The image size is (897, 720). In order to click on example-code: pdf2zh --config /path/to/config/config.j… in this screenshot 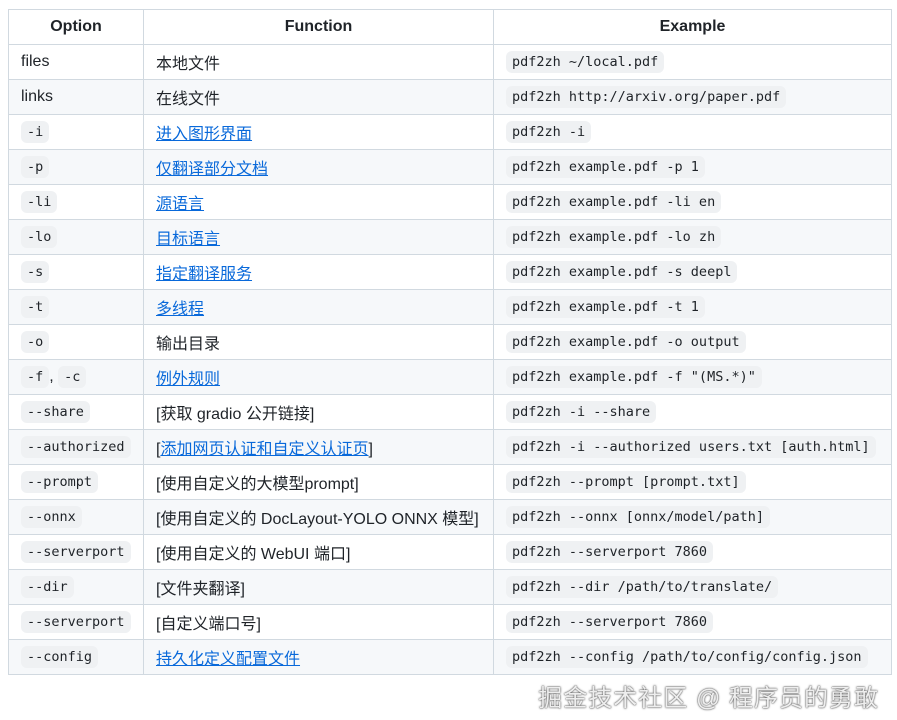, I will do `click(687, 657)`.